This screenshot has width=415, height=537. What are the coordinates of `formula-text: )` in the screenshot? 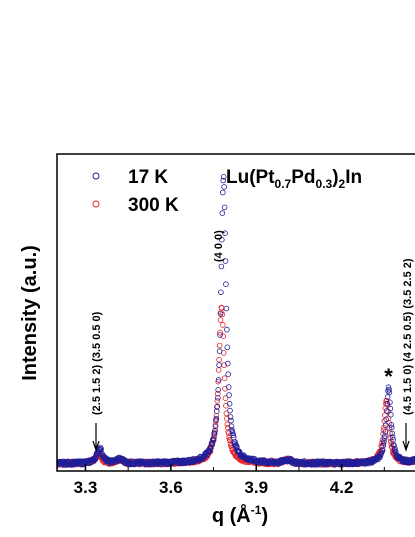 It's located at (335, 177).